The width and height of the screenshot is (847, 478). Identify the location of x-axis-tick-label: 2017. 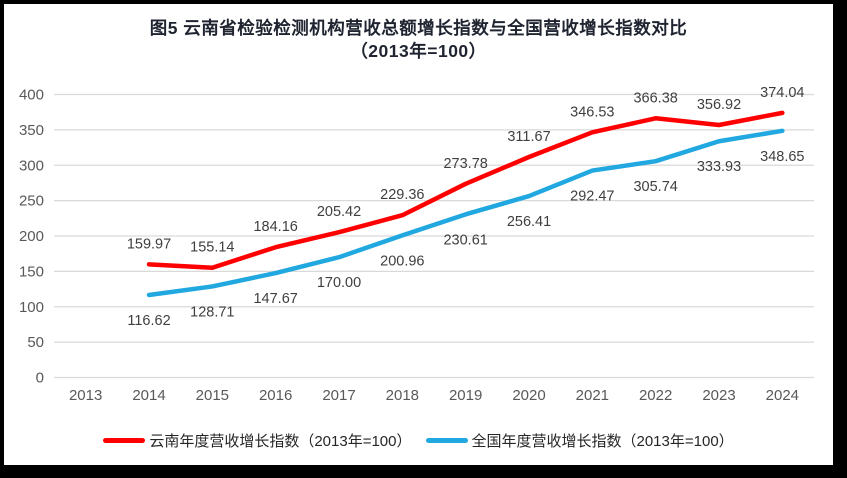
(338, 395).